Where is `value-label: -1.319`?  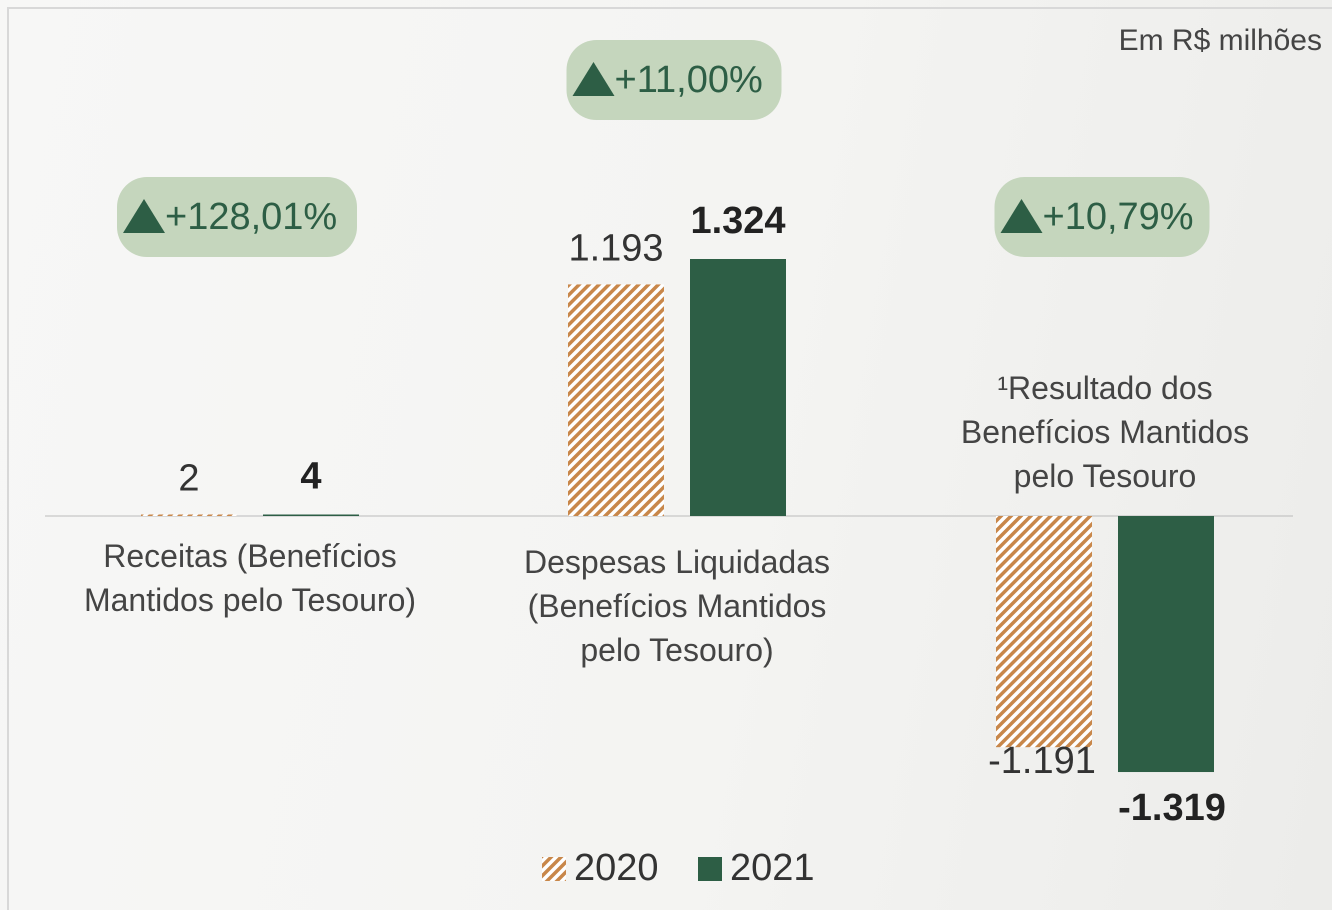
value-label: -1.319 is located at coordinates (1172, 808).